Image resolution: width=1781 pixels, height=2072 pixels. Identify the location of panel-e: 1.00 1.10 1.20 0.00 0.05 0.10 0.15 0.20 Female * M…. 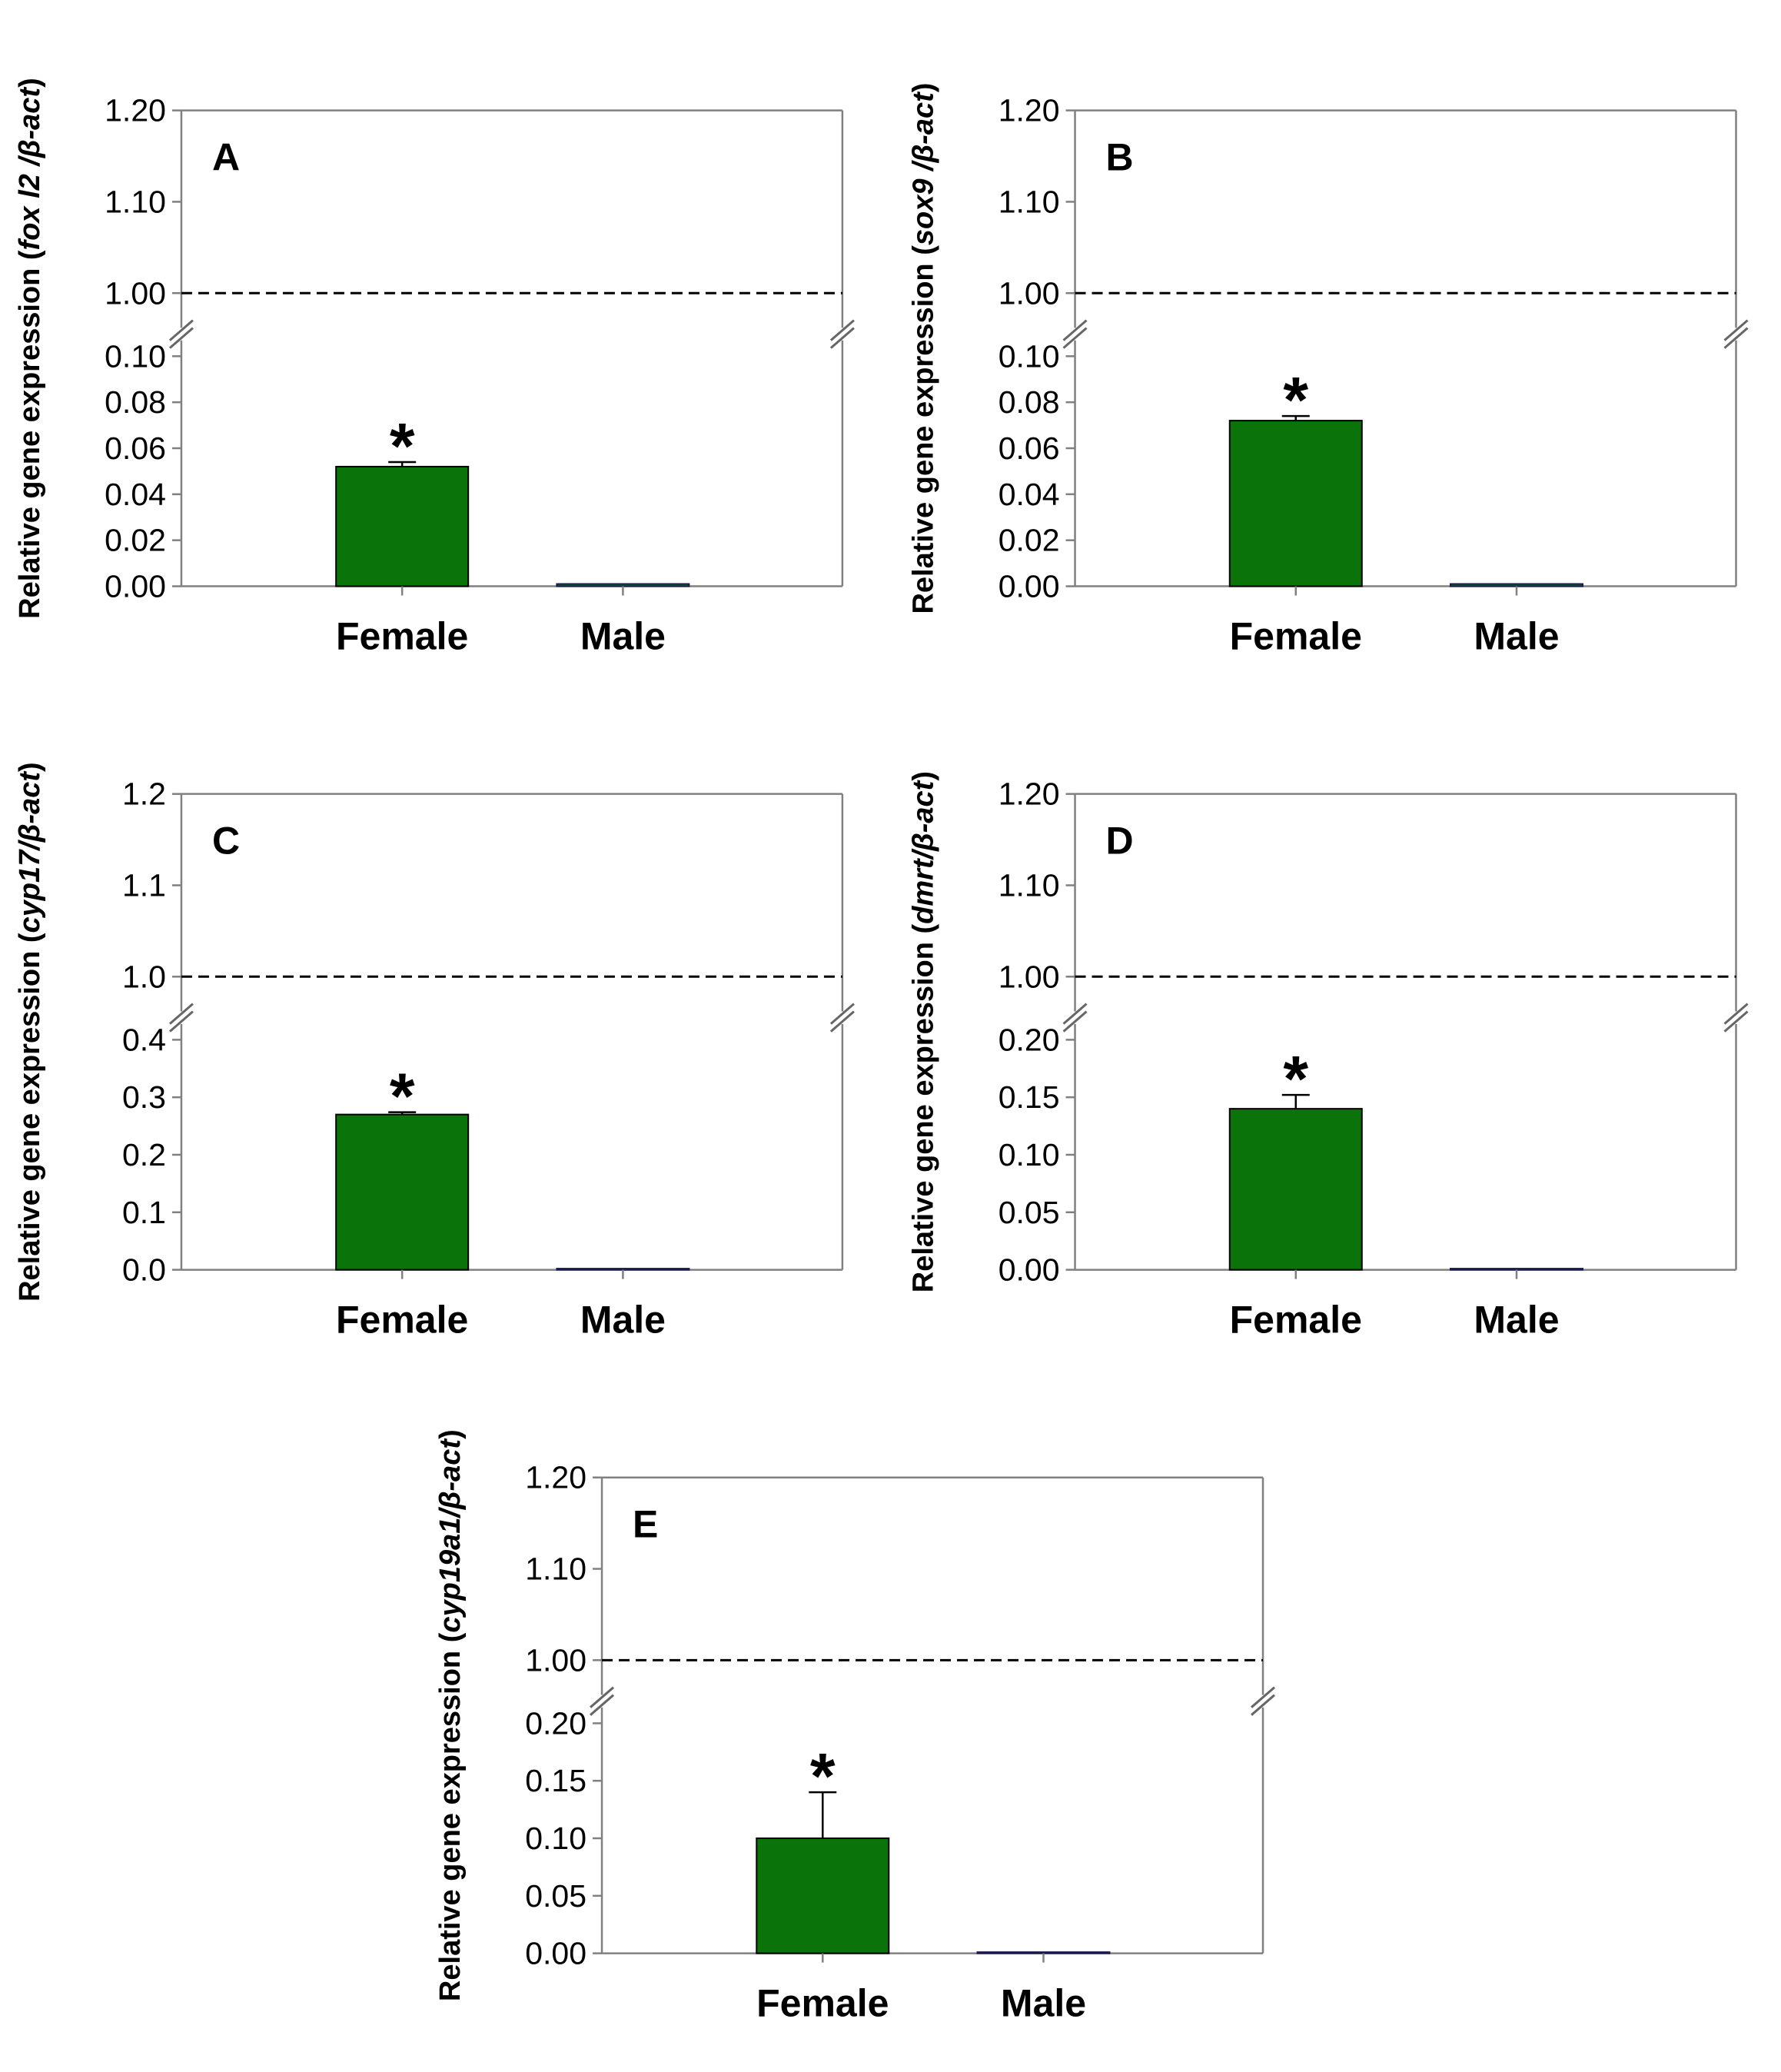
(855, 1727).